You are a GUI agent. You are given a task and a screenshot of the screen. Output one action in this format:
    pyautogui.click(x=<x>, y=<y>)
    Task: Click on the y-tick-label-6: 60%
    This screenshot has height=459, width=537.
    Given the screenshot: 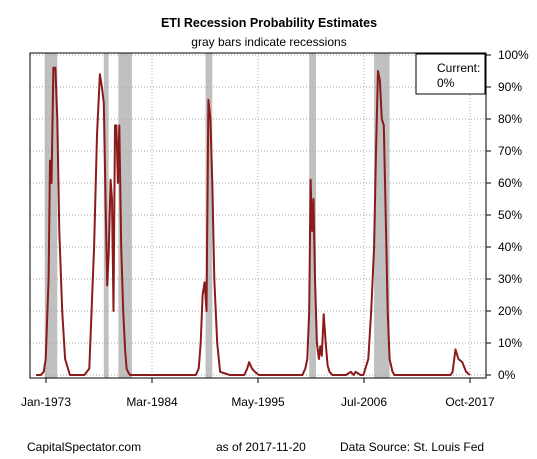 What is the action you would take?
    pyautogui.click(x=510, y=183)
    